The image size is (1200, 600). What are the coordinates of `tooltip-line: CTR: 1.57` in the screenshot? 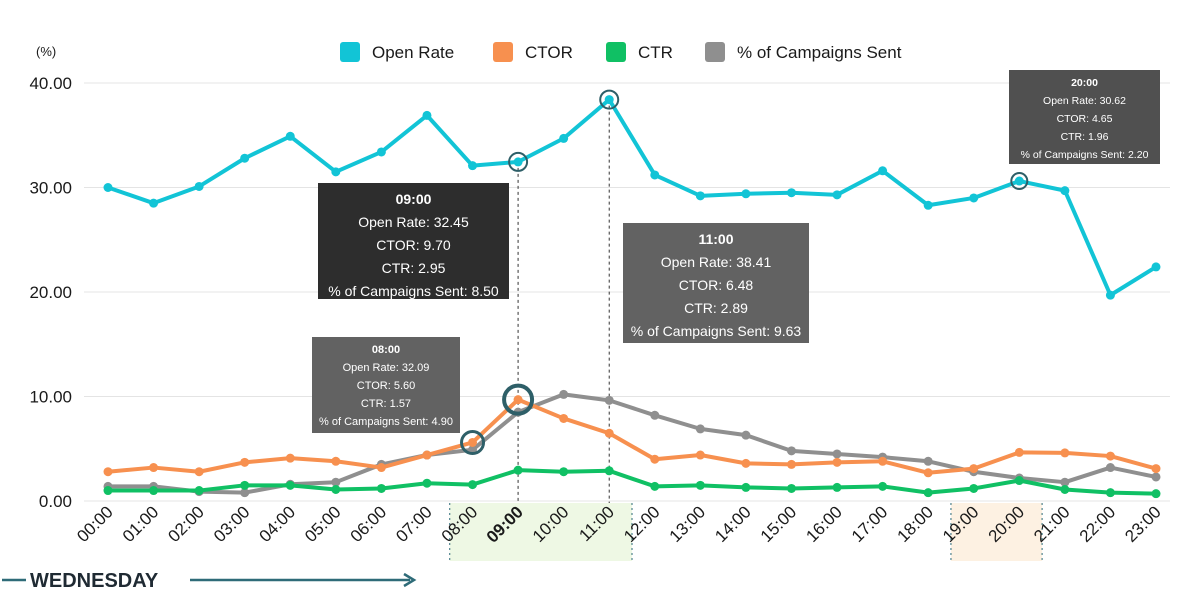 It's located at (386, 404).